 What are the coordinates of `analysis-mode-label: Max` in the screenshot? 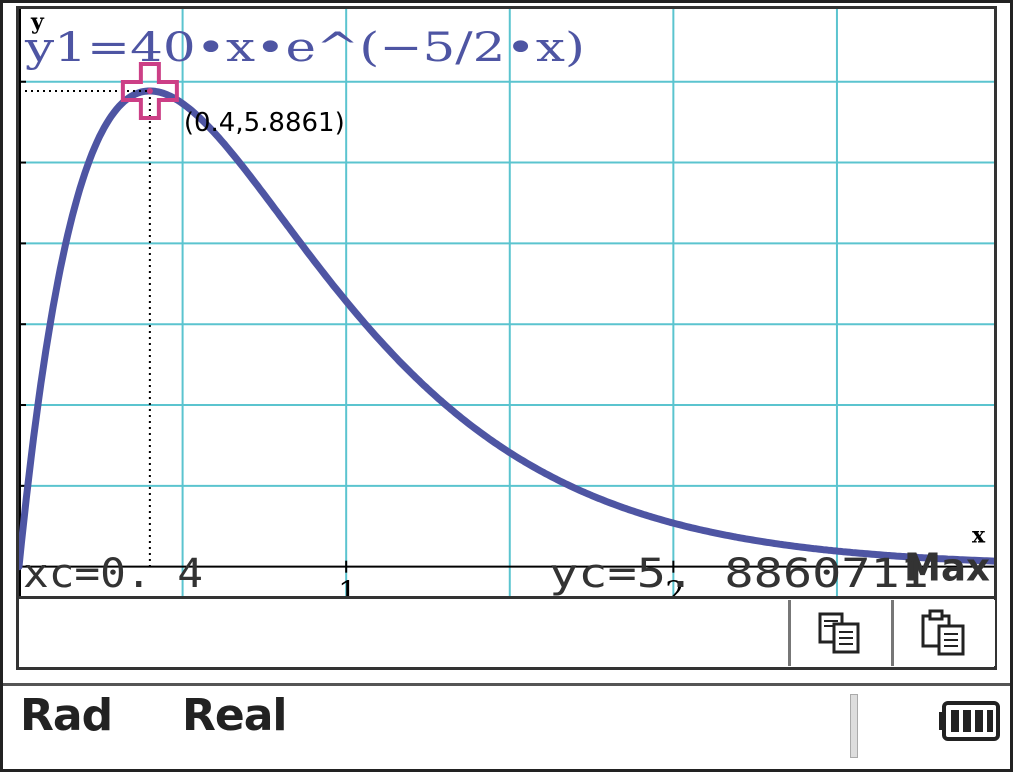 It's located at (947, 568).